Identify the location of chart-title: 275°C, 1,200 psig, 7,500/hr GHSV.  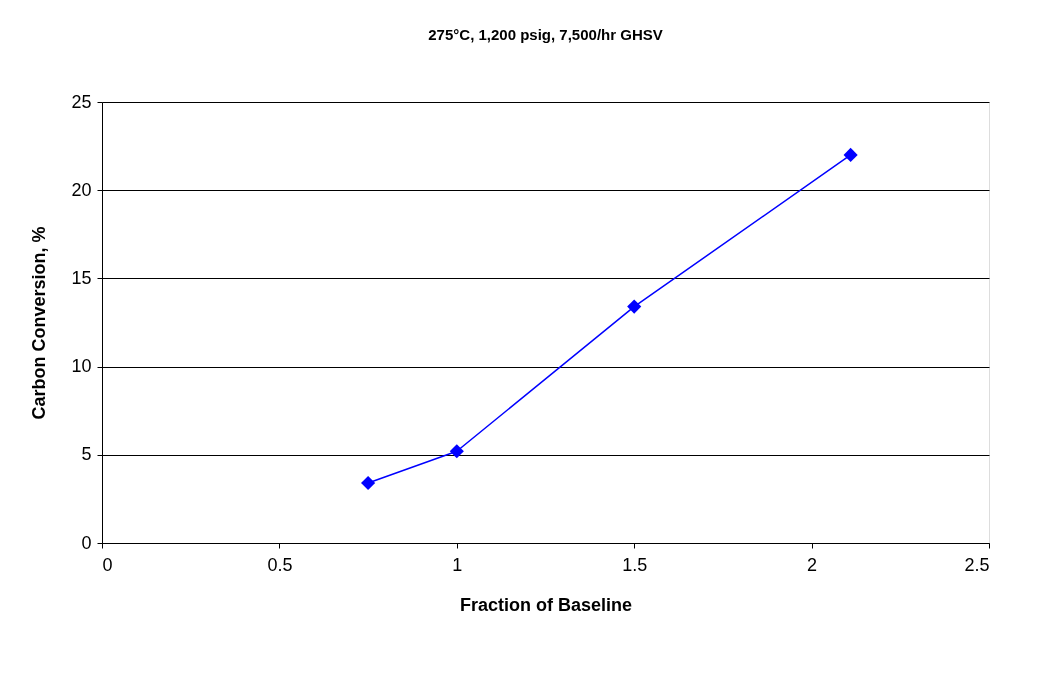
(545, 34).